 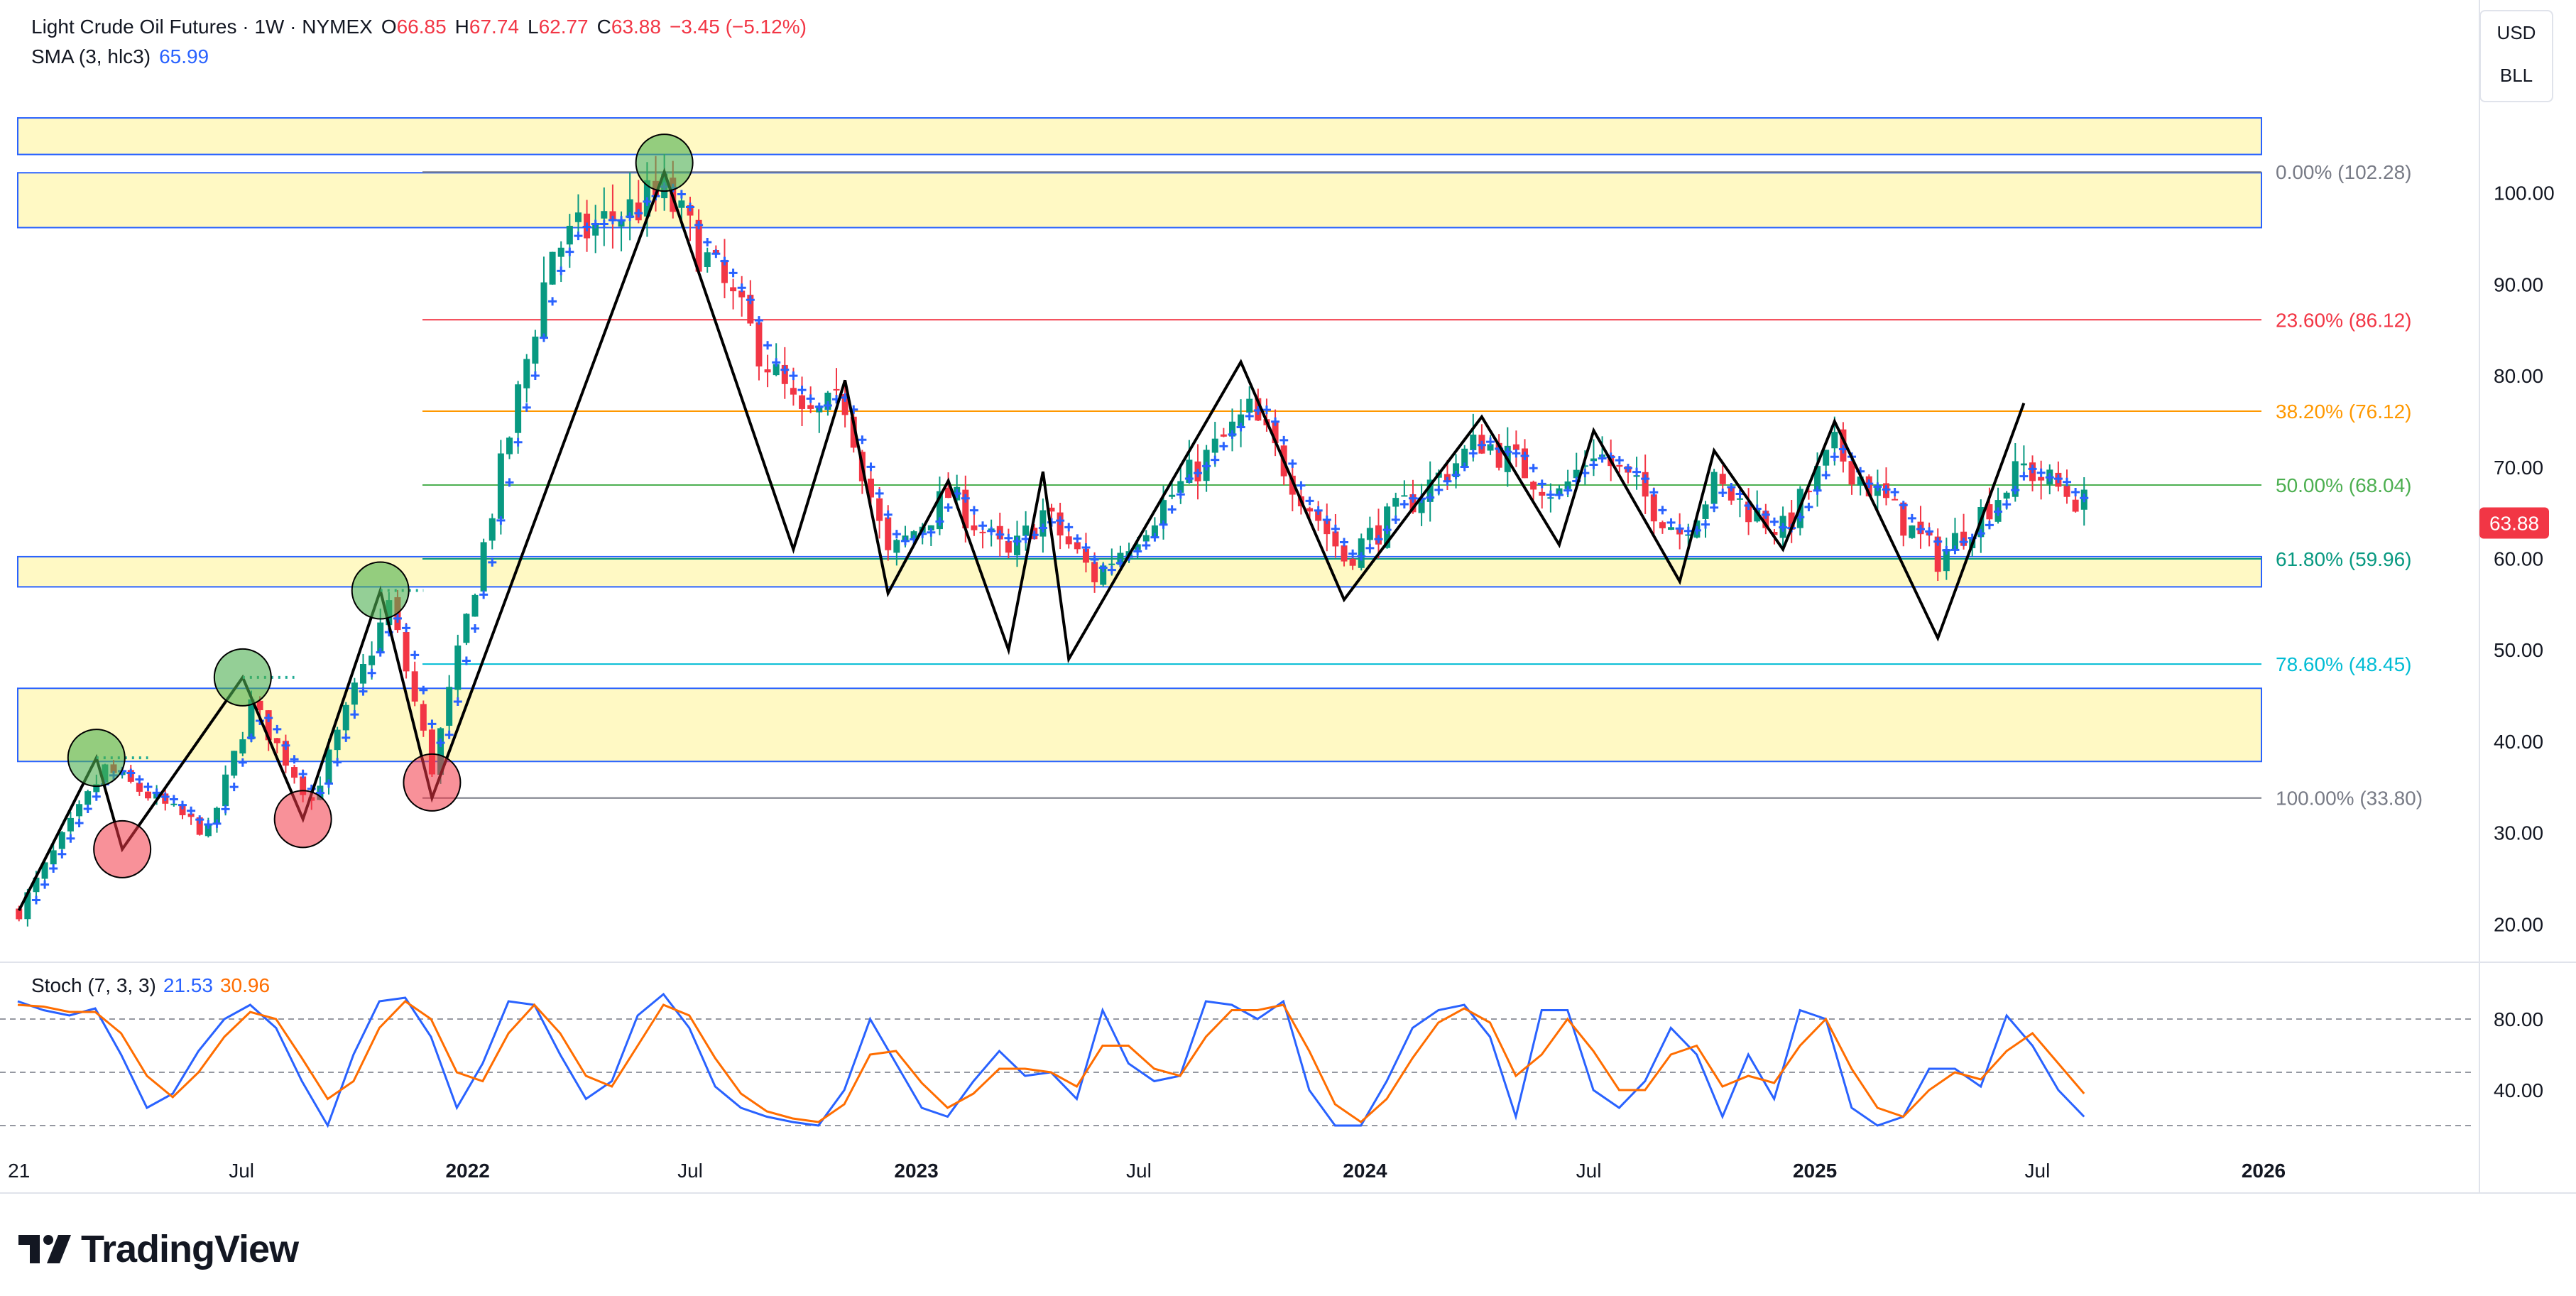 What do you see at coordinates (2516, 75) in the screenshot?
I see `unit-label: BLL` at bounding box center [2516, 75].